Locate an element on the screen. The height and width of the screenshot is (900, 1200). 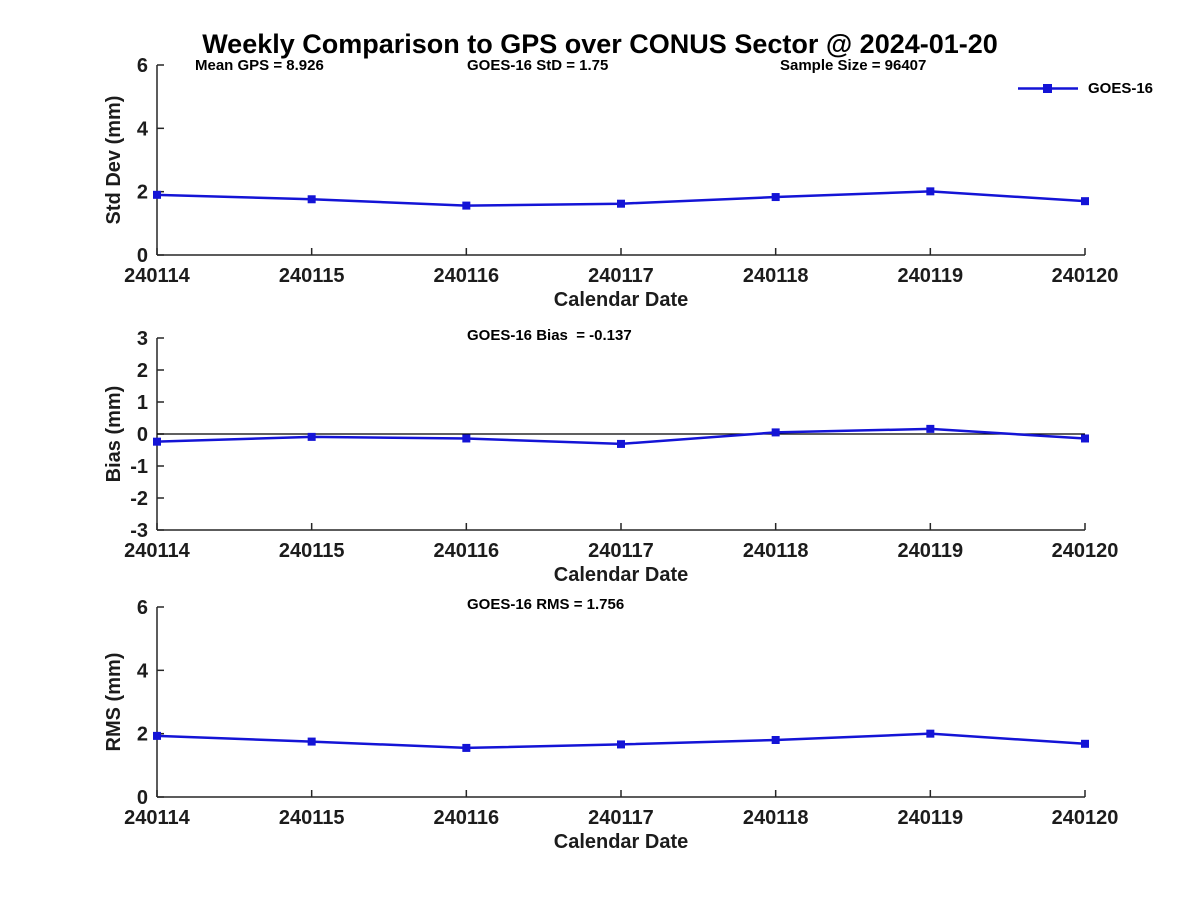
annotation-goes16-bias: GOES-16 Bias = -0.137 is located at coordinates (549, 335).